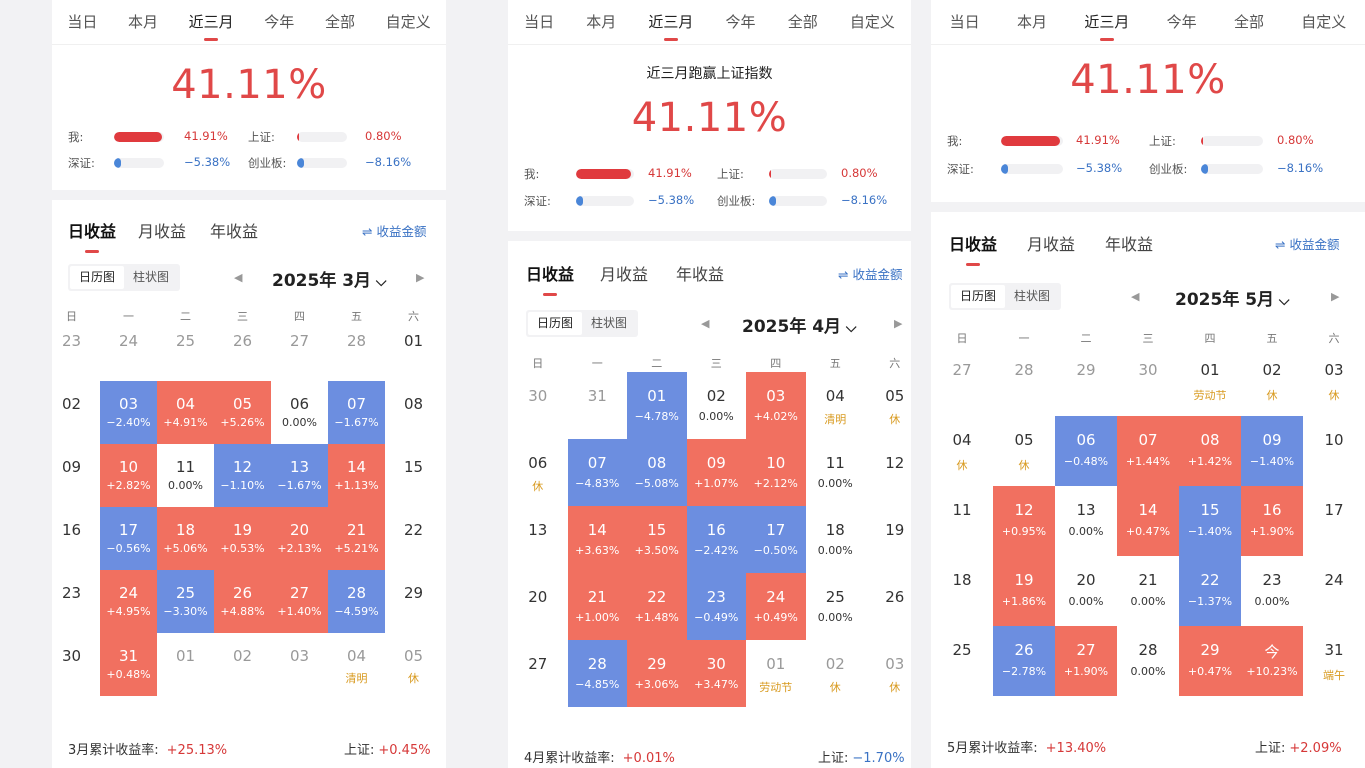 This screenshot has width=1365, height=768. What do you see at coordinates (1148, 521) in the screenshot?
I see `calendar-day: 14 +0.47%` at bounding box center [1148, 521].